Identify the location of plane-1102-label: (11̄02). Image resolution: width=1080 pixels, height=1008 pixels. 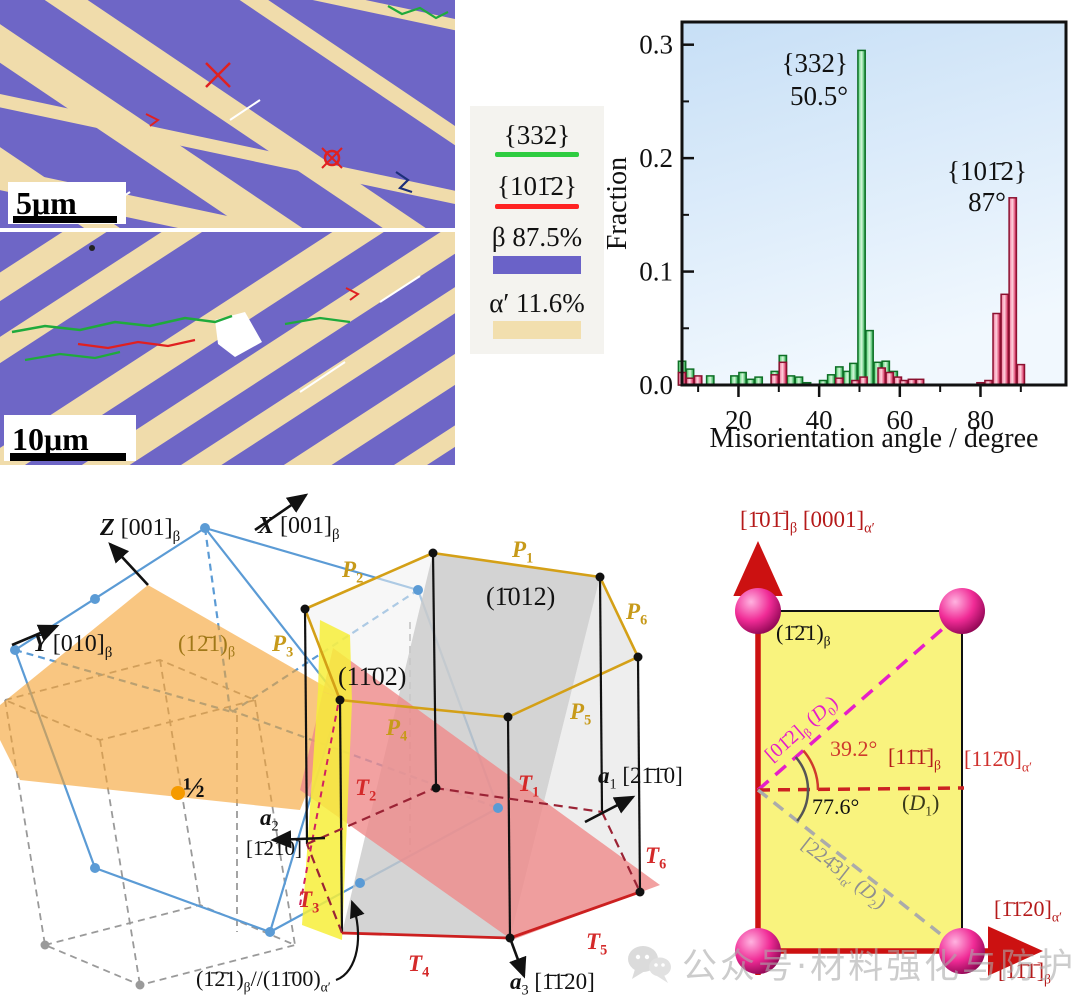
(372, 676).